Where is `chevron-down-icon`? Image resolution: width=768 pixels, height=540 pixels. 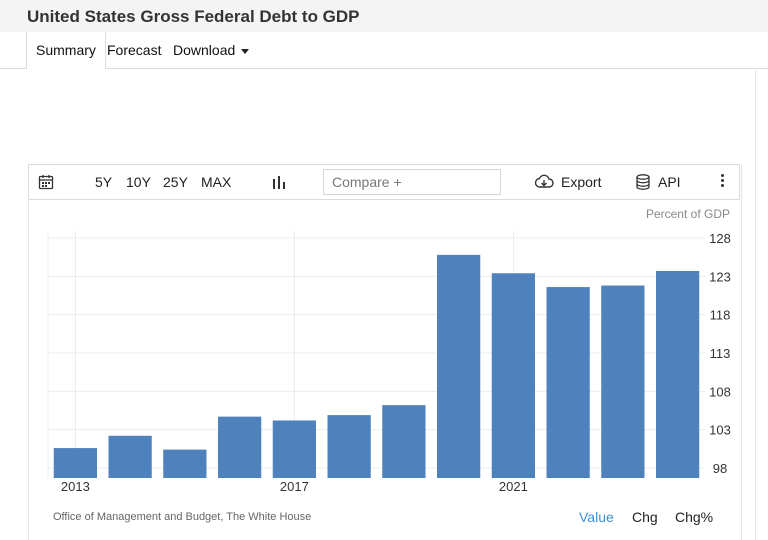 chevron-down-icon is located at coordinates (245, 51).